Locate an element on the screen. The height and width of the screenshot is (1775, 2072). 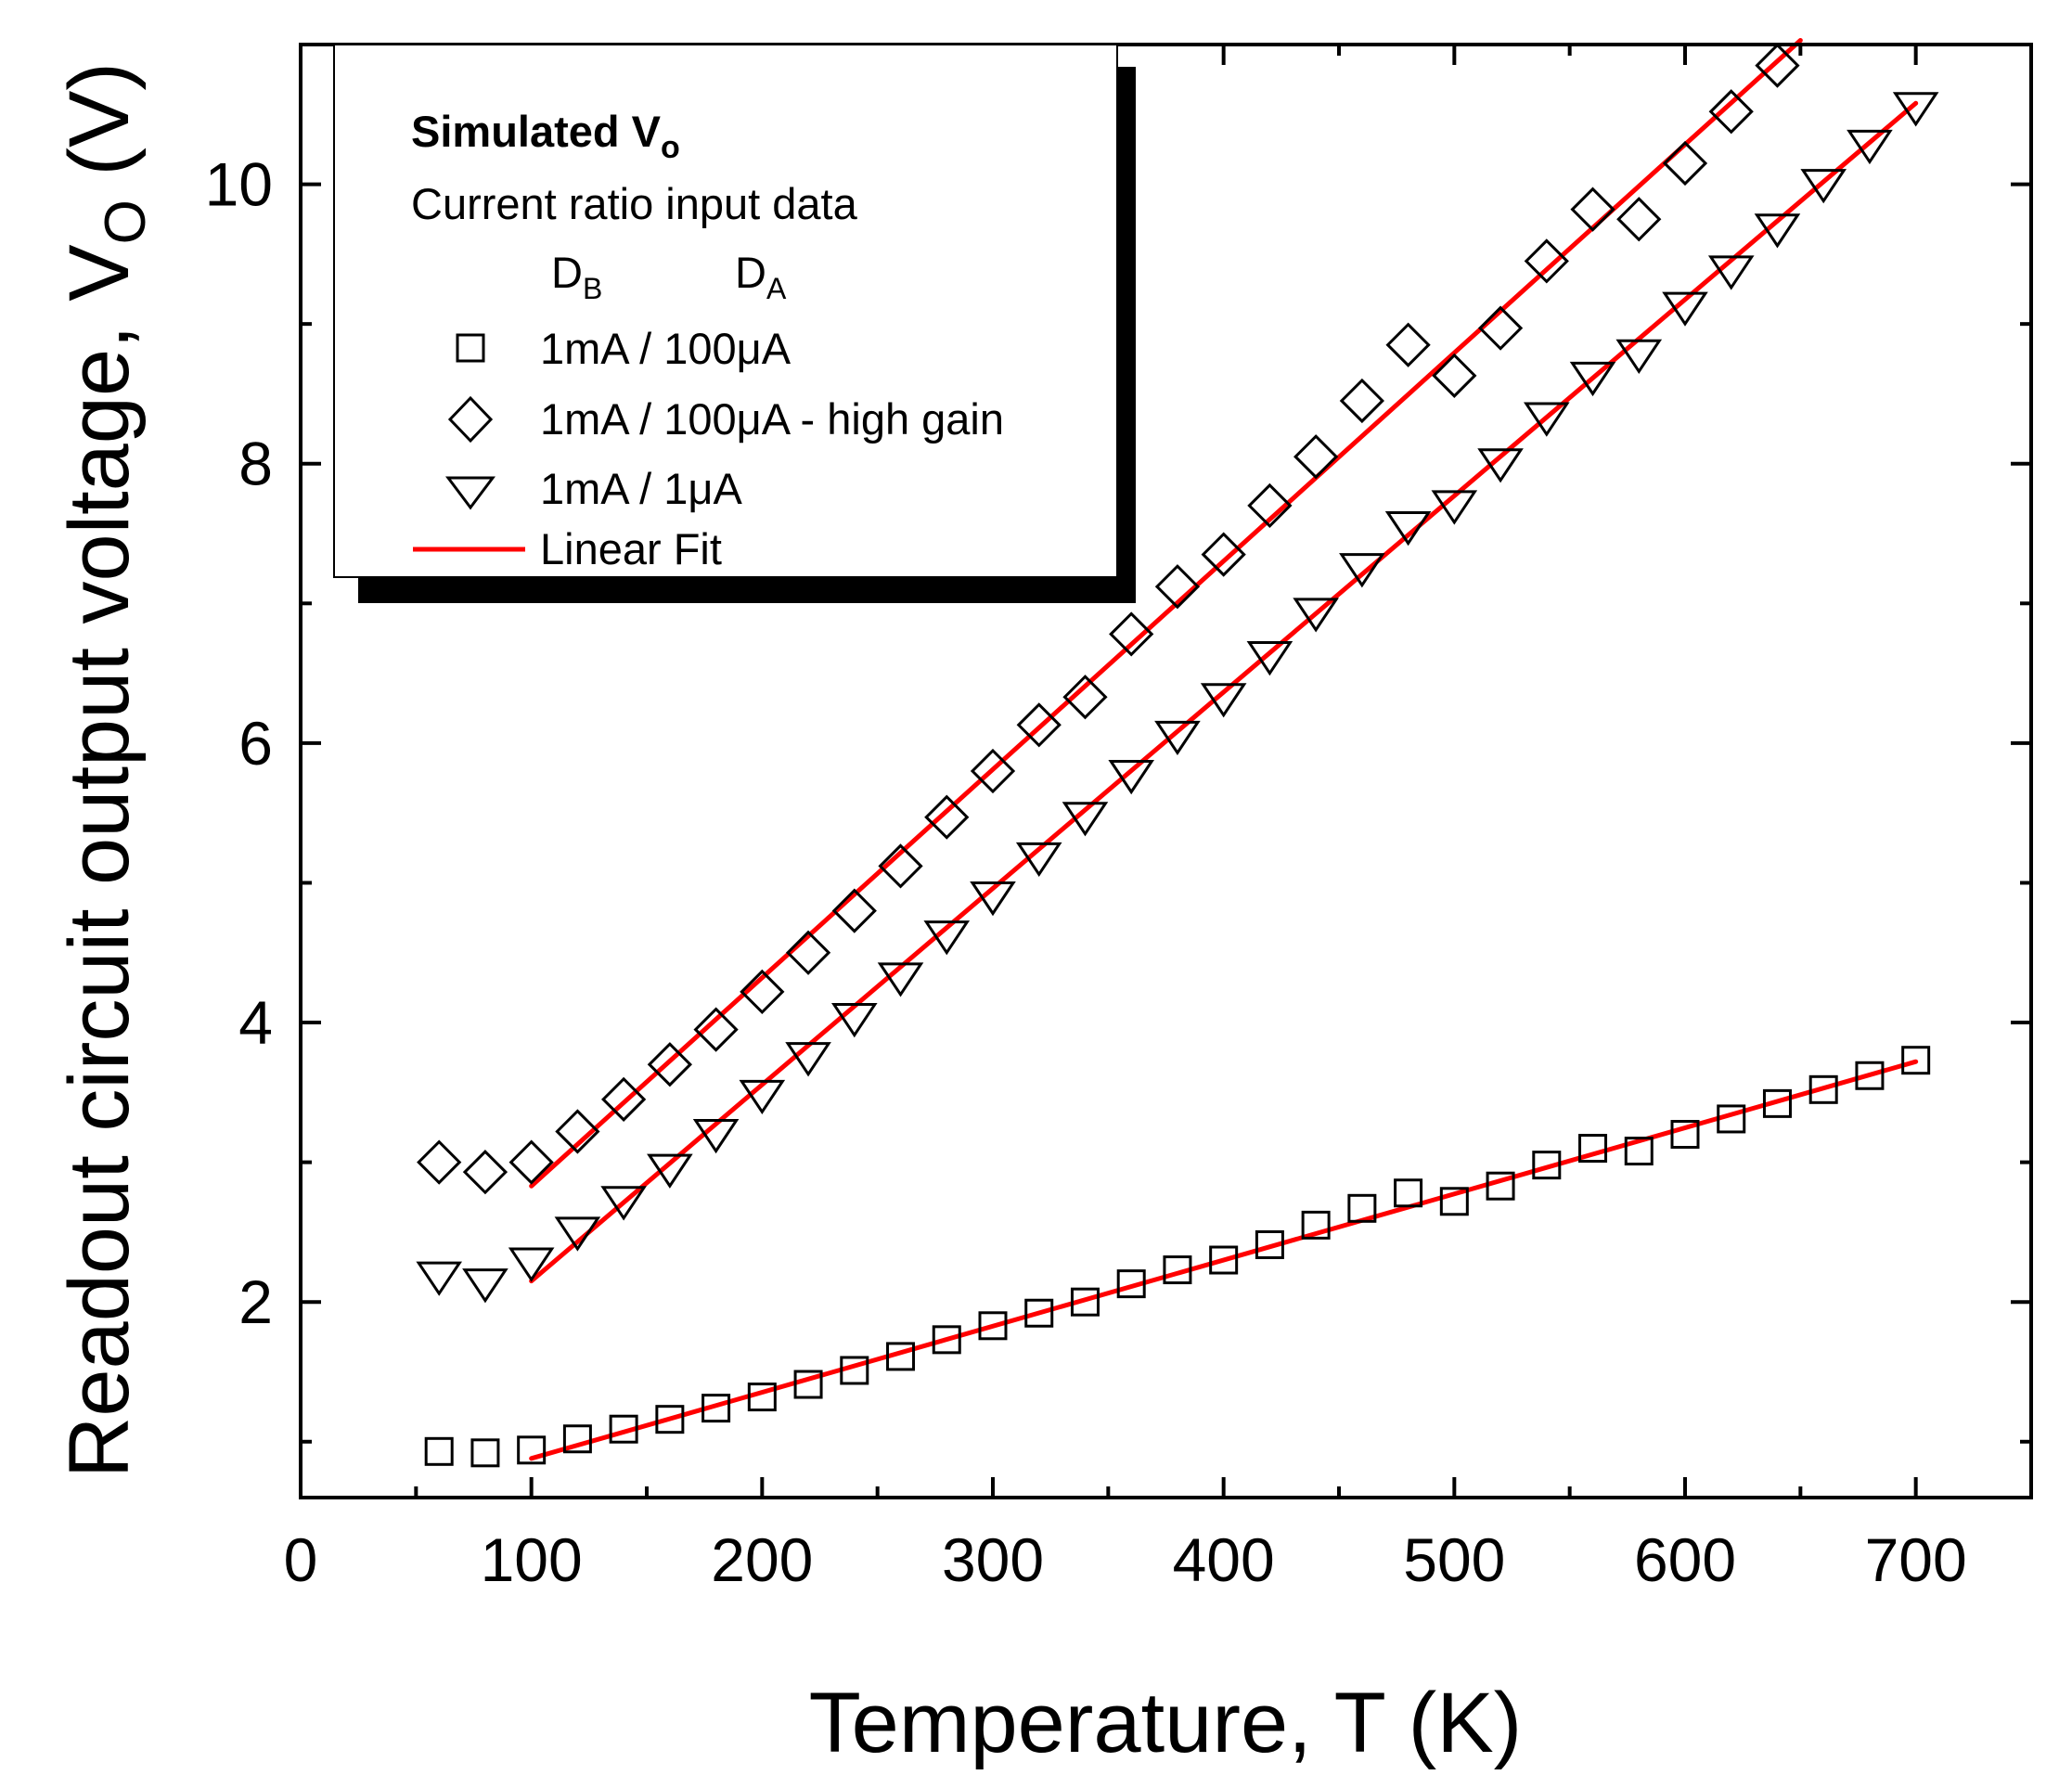
legend-box is located at coordinates (725, 311).